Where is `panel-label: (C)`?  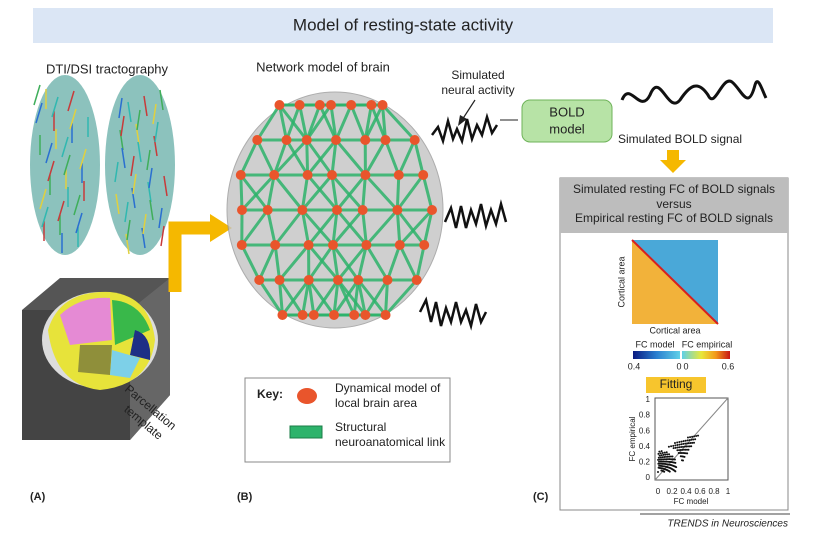 panel-label: (C) is located at coordinates (541, 497).